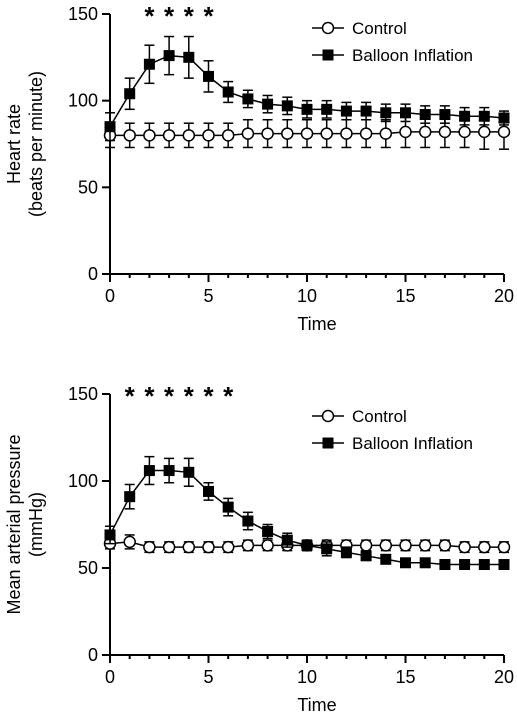  I want to click on legend-marker, so click(328, 416).